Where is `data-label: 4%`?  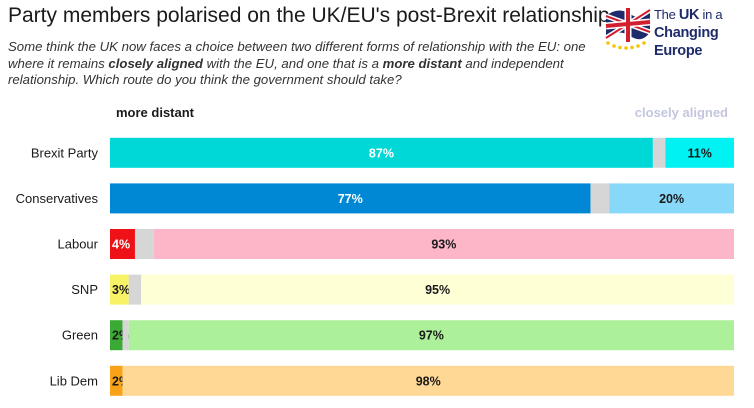 data-label: 4% is located at coordinates (121, 245).